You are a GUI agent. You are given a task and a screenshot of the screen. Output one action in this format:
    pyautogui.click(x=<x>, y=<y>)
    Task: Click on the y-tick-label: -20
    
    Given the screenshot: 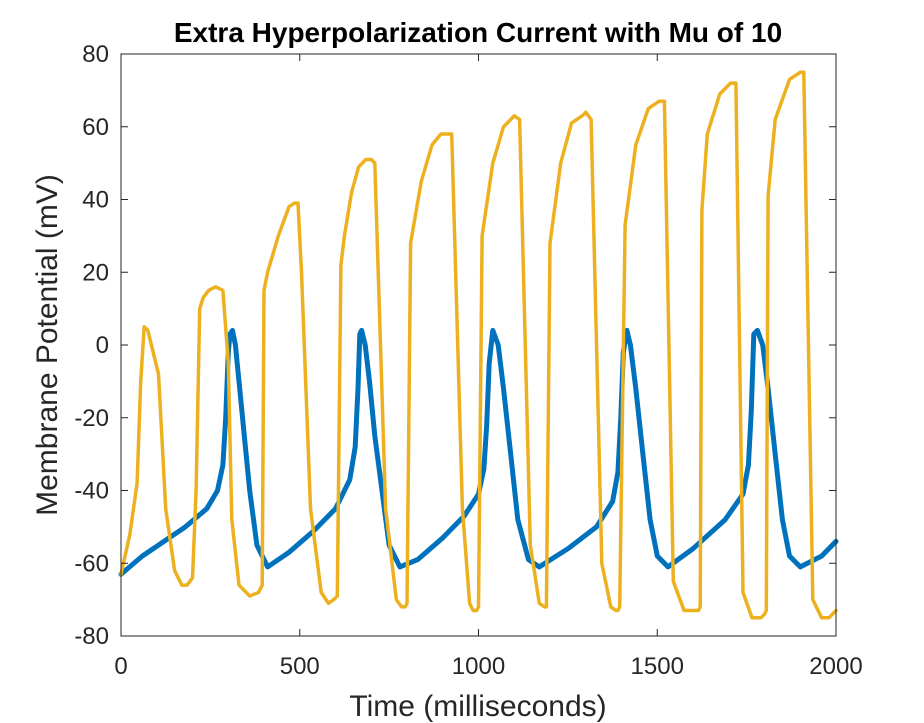 What is the action you would take?
    pyautogui.click(x=91, y=418)
    